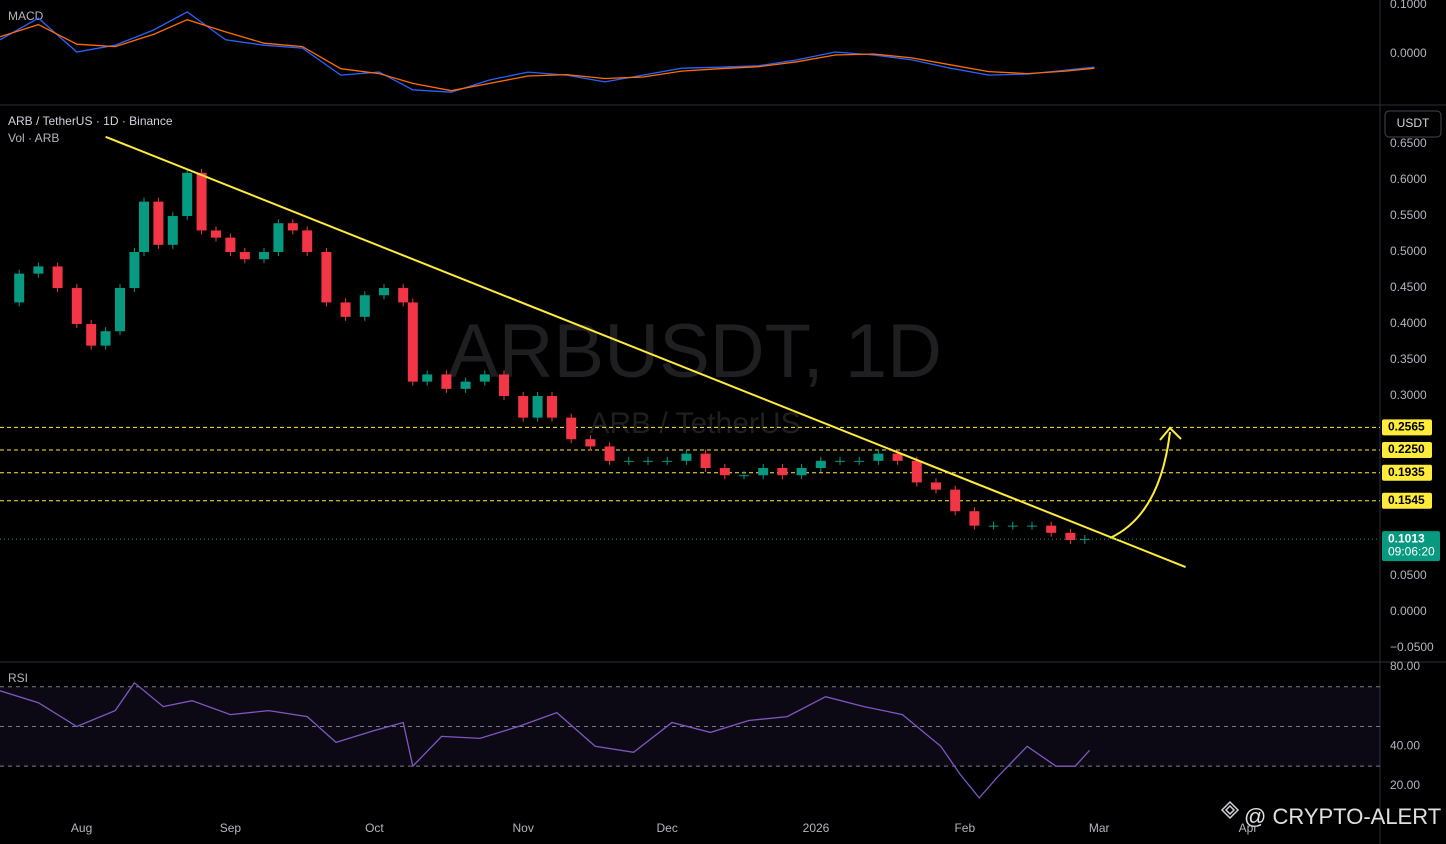 The image size is (1446, 844). Describe the element at coordinates (1342, 816) in the screenshot. I see `credit: @ CRYPTO-ALERT` at that location.